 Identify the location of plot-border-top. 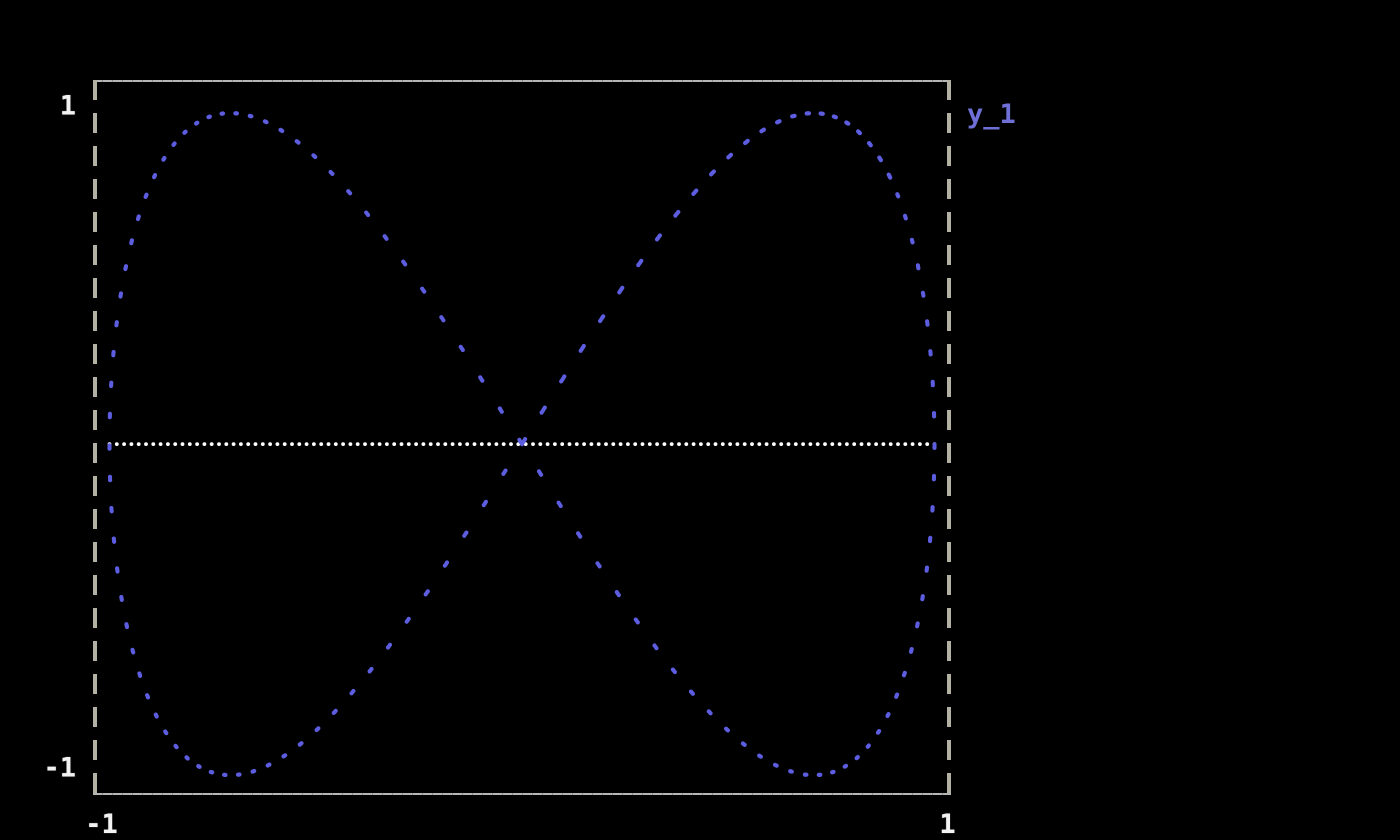
(522, 81).